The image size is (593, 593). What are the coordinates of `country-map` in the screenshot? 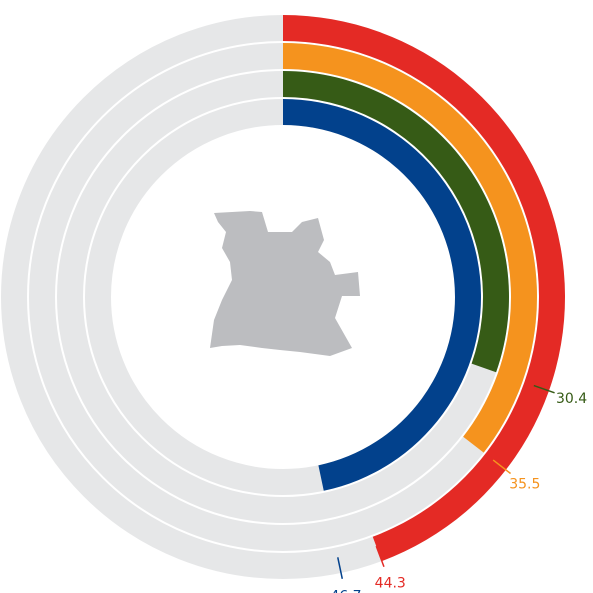 It's located at (285, 283).